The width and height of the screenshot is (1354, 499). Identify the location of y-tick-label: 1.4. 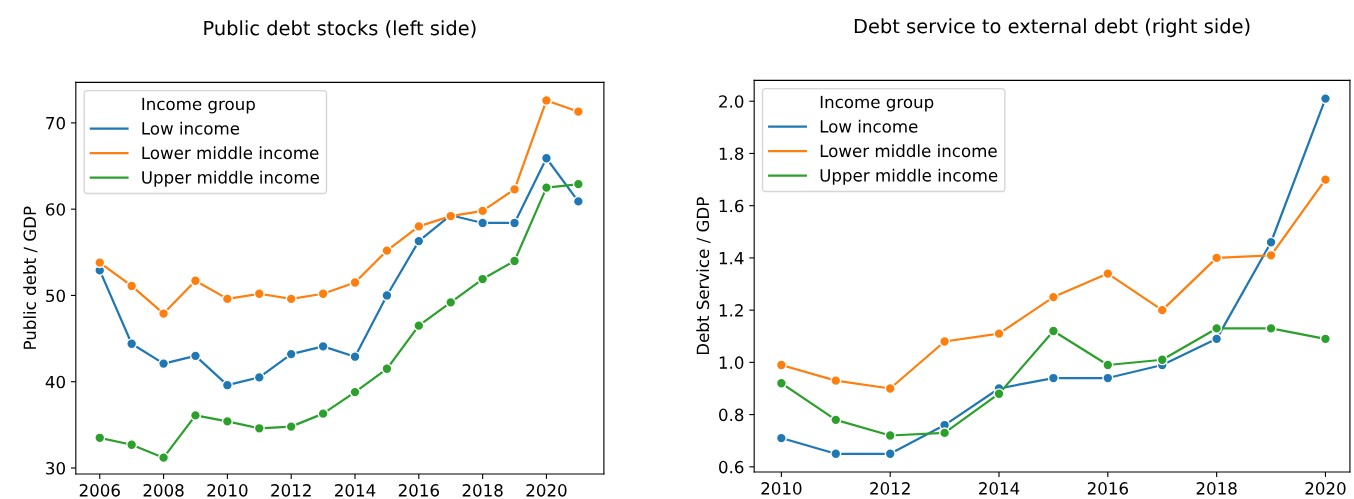
(731, 258).